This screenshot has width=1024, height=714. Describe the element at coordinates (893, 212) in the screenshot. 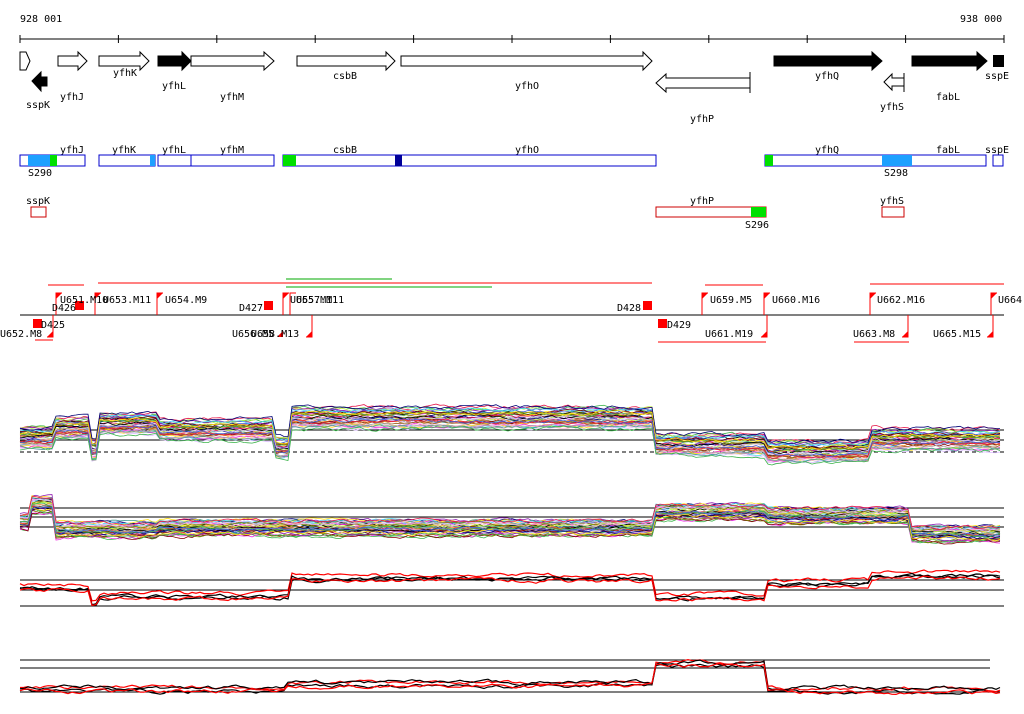

I see `tu-box-yfhS` at that location.